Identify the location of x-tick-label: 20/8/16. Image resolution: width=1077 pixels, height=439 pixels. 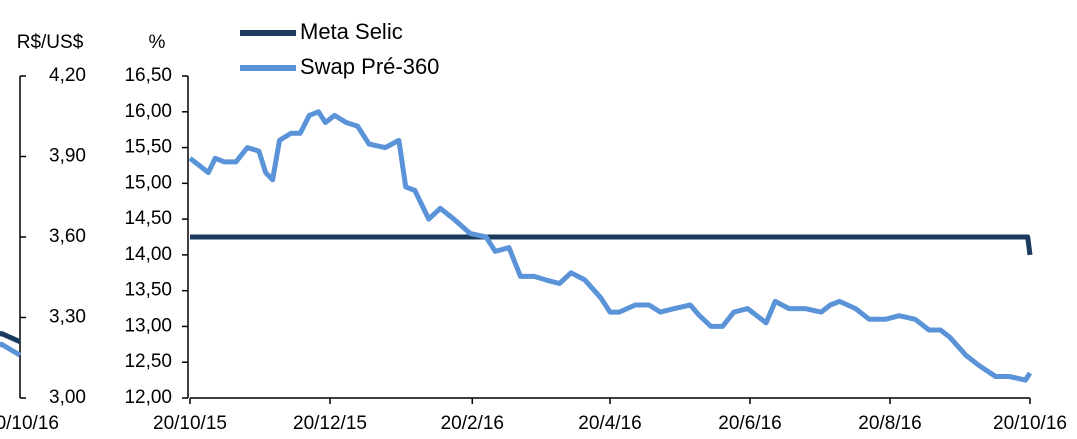
(889, 423).